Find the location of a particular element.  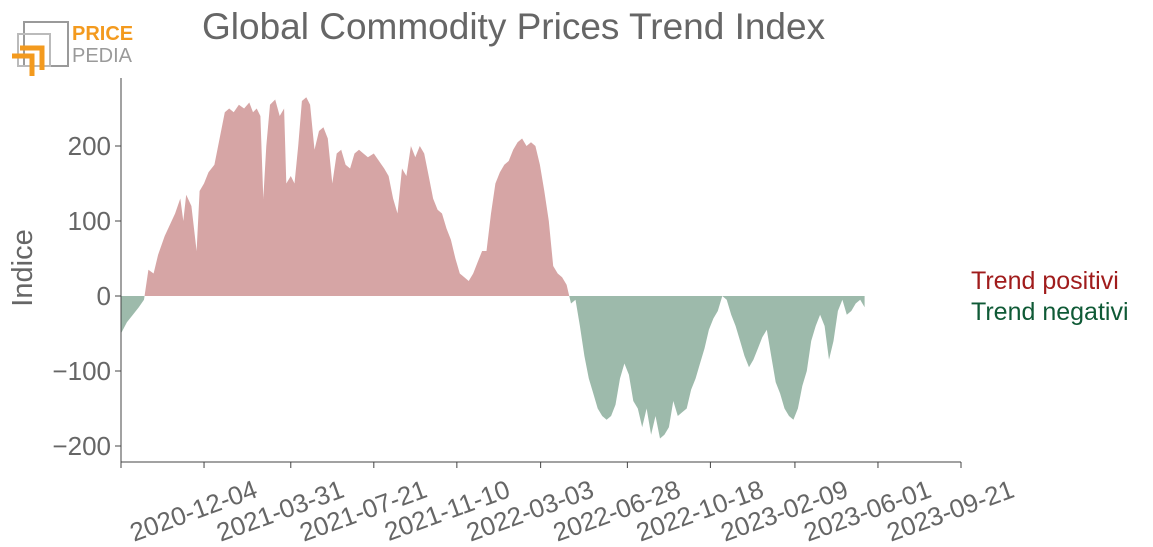

legend-negative: Trend negativi is located at coordinates (1050, 312).